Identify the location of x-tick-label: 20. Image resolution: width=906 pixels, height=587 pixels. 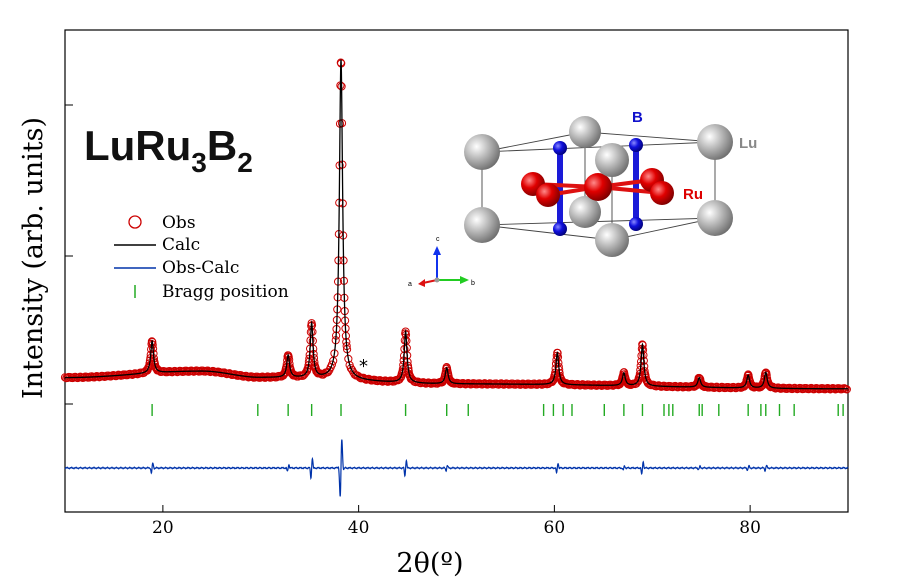
(163, 528).